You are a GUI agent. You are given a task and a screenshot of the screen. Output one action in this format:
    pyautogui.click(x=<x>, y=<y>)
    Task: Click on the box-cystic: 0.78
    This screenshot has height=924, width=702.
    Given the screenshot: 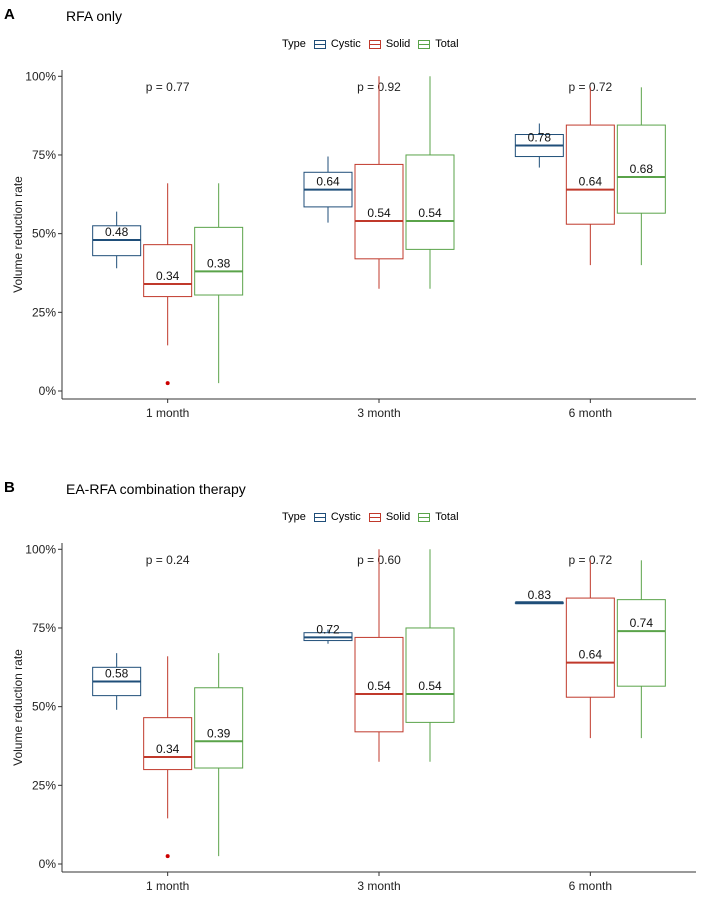 What is the action you would take?
    pyautogui.click(x=539, y=145)
    